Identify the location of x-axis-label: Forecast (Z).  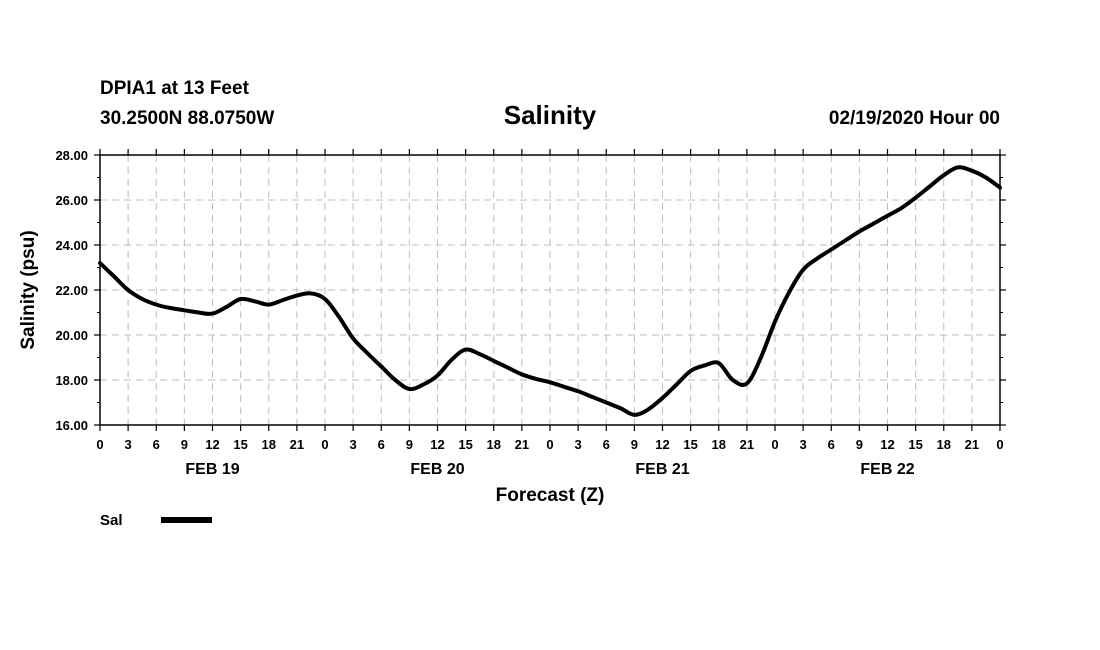
(550, 495).